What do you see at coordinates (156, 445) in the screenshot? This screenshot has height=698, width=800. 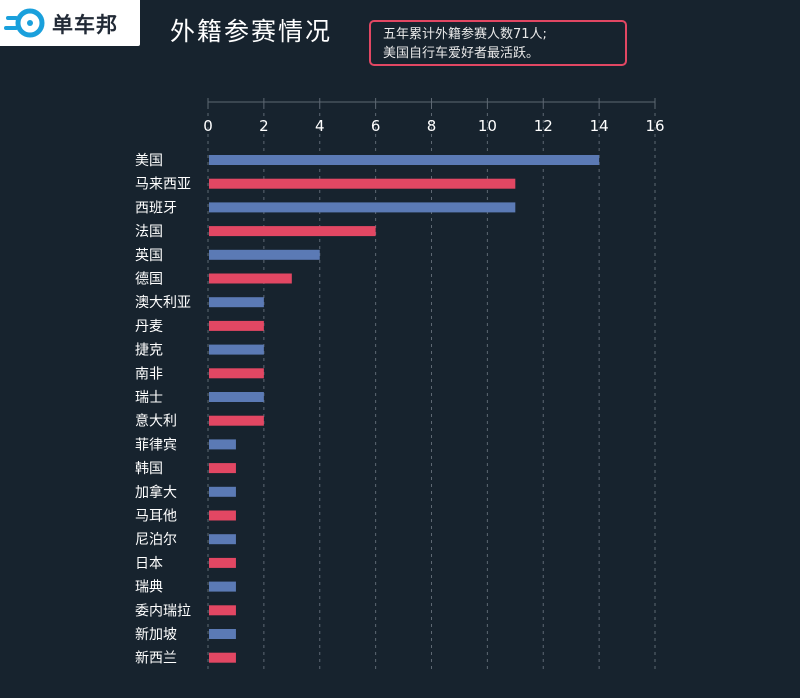 I see `category-label: 菲律宾` at bounding box center [156, 445].